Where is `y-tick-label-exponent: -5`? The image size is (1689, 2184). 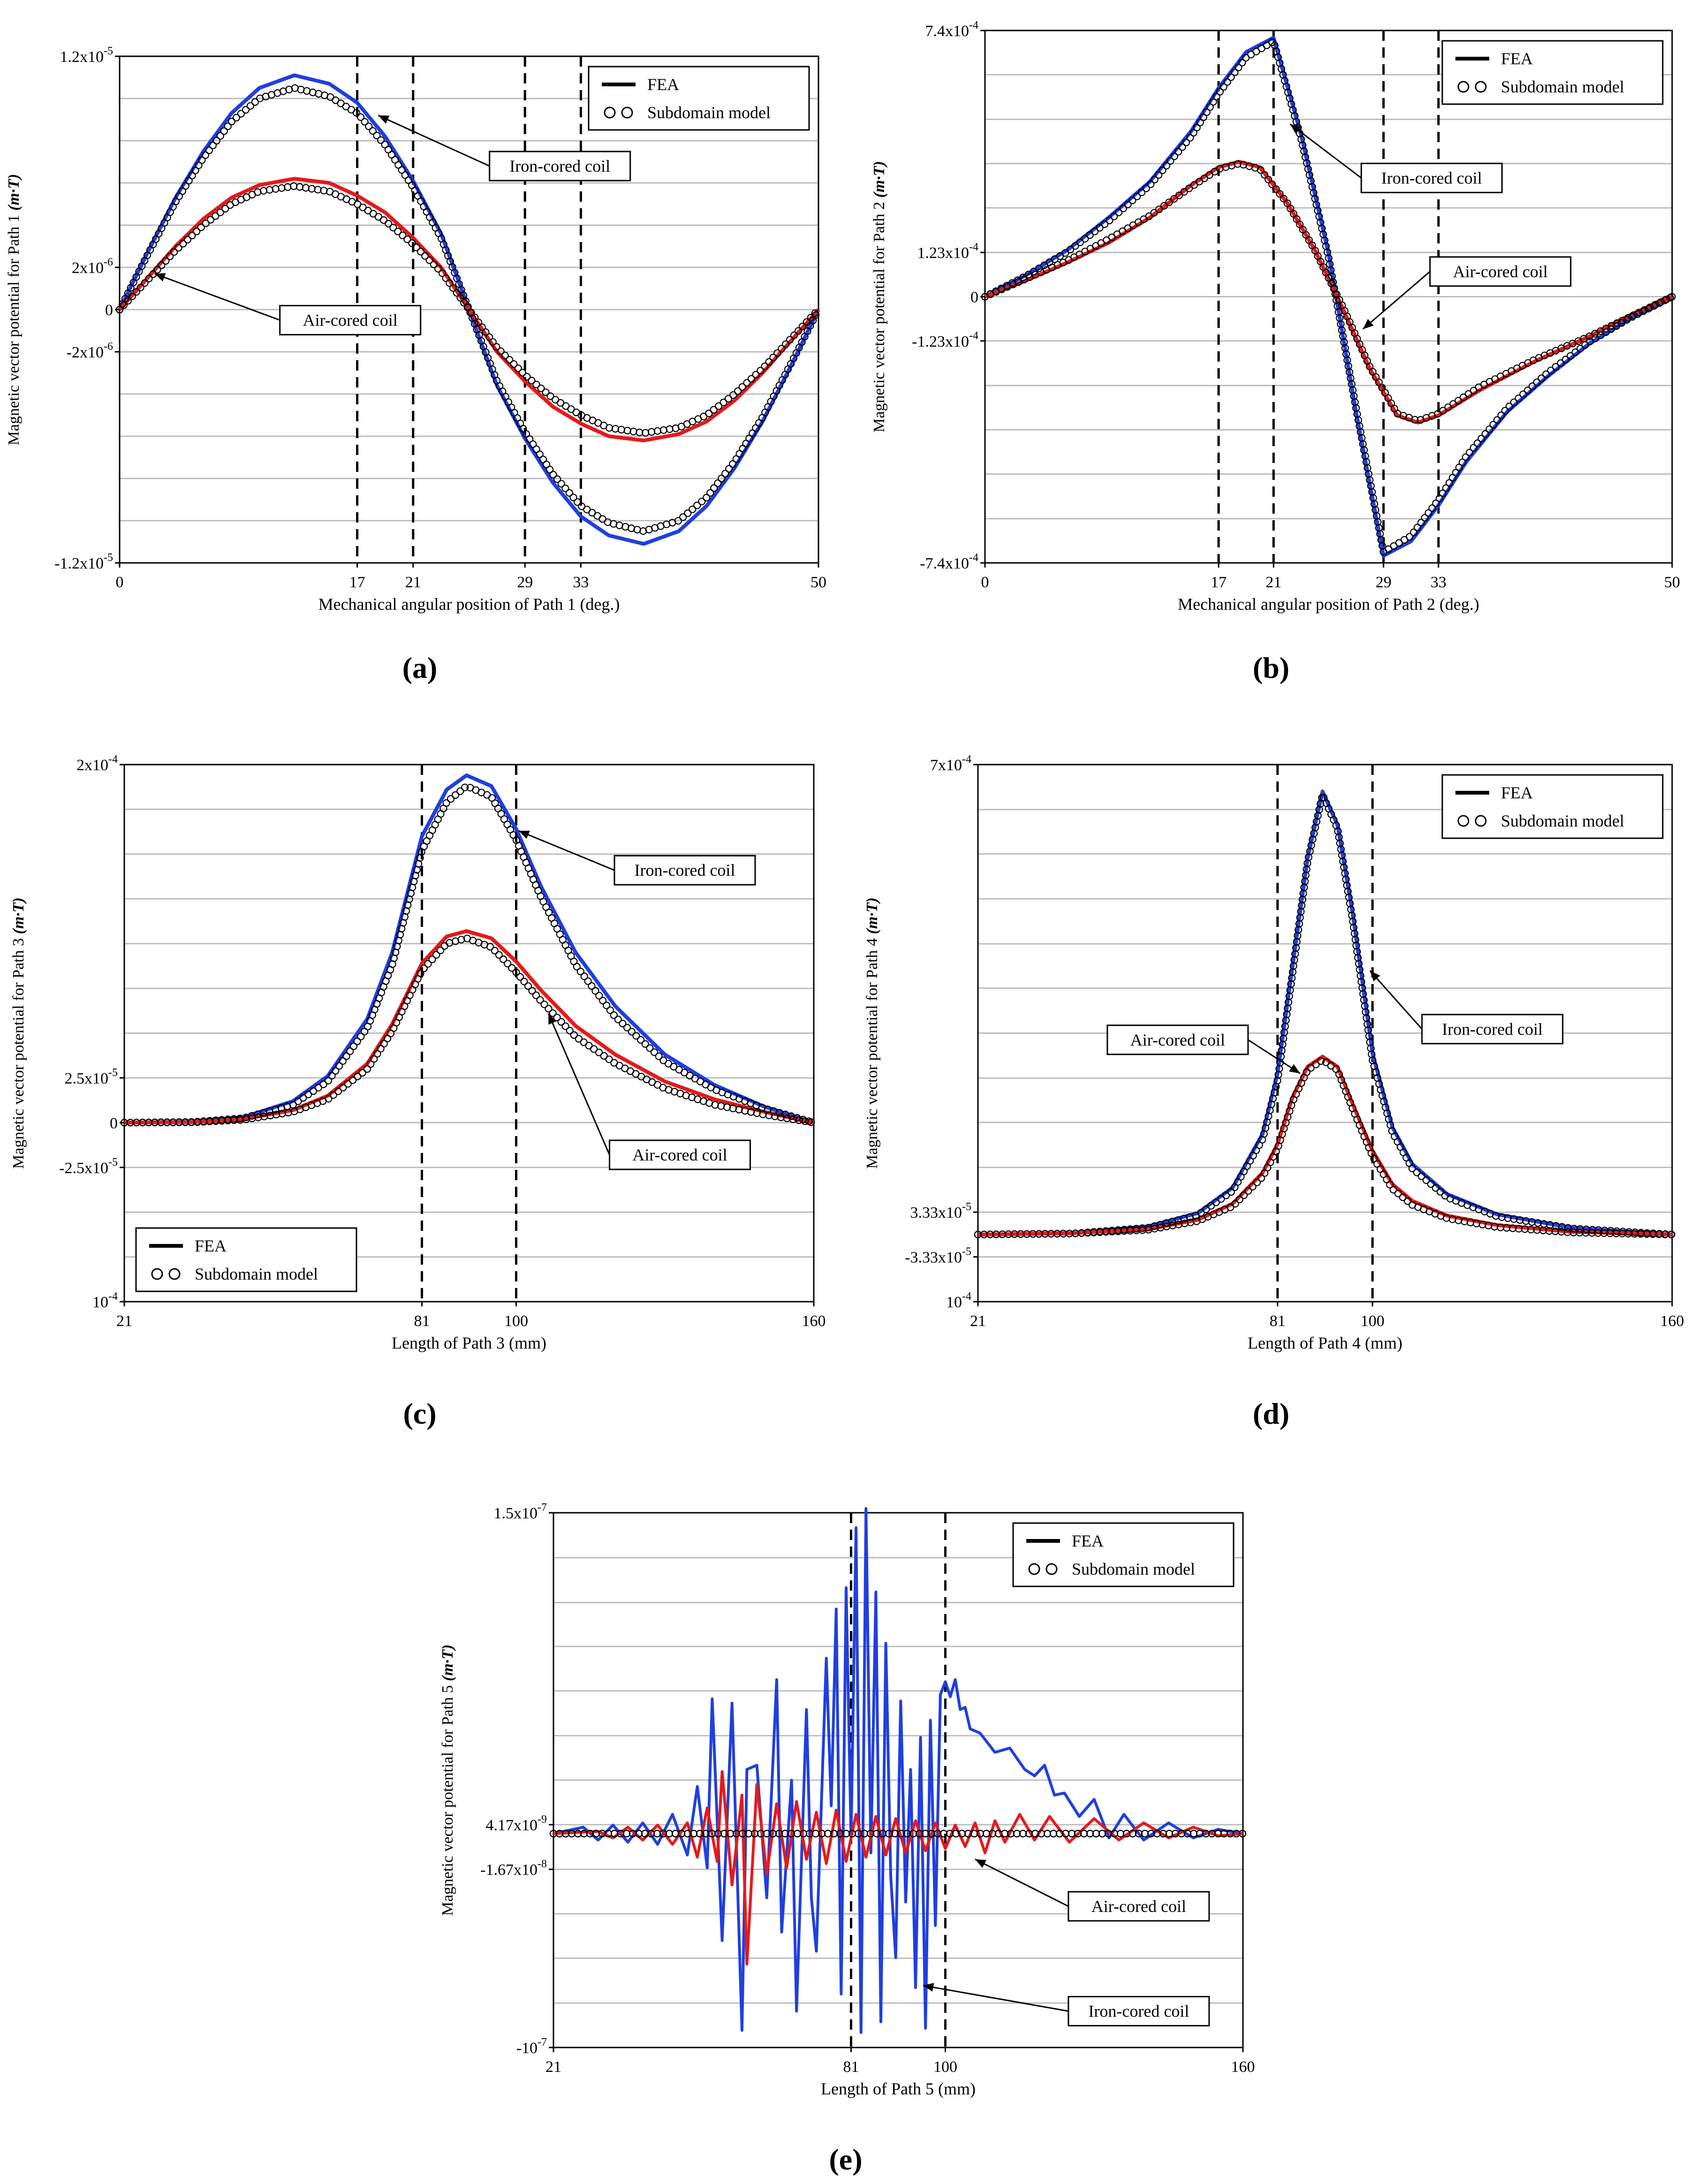 y-tick-label-exponent: -5 is located at coordinates (108, 51).